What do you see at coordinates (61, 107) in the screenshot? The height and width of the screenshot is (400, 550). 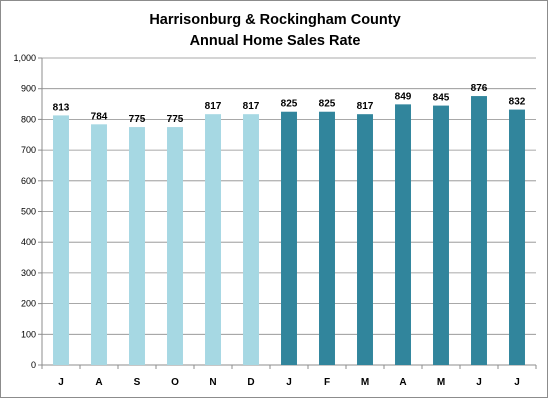 I see `data-label: 813` at bounding box center [61, 107].